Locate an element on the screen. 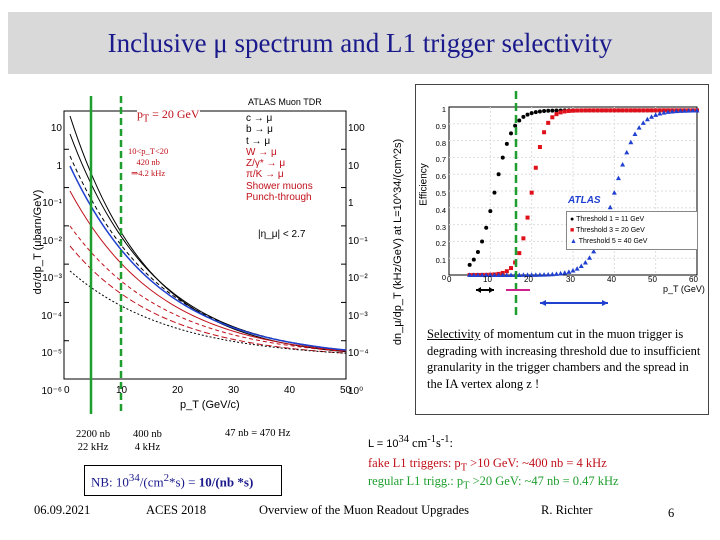 This screenshot has height=540, width=720. luminosity-line: L = 1034 cm-1s-1: is located at coordinates (410, 442).